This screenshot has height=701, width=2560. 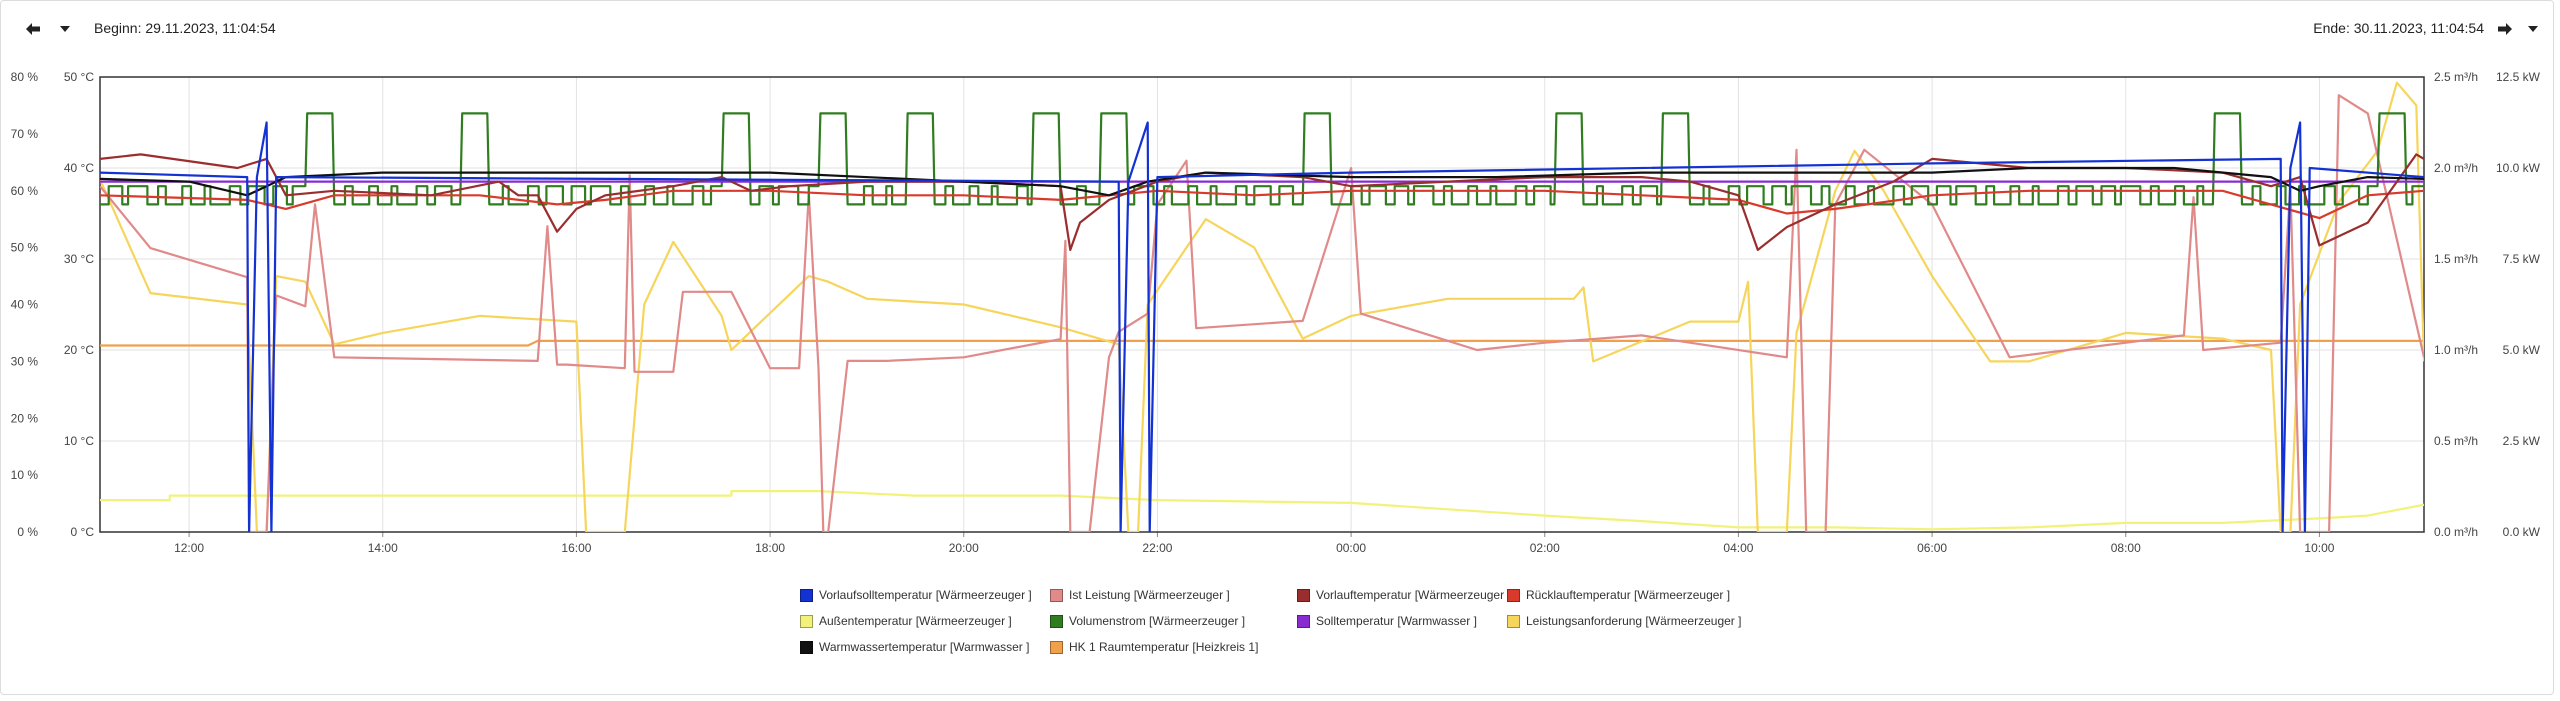 I want to click on legend-item: Volumenstrom [Wärmeerzeuger ], so click(x=1147, y=621).